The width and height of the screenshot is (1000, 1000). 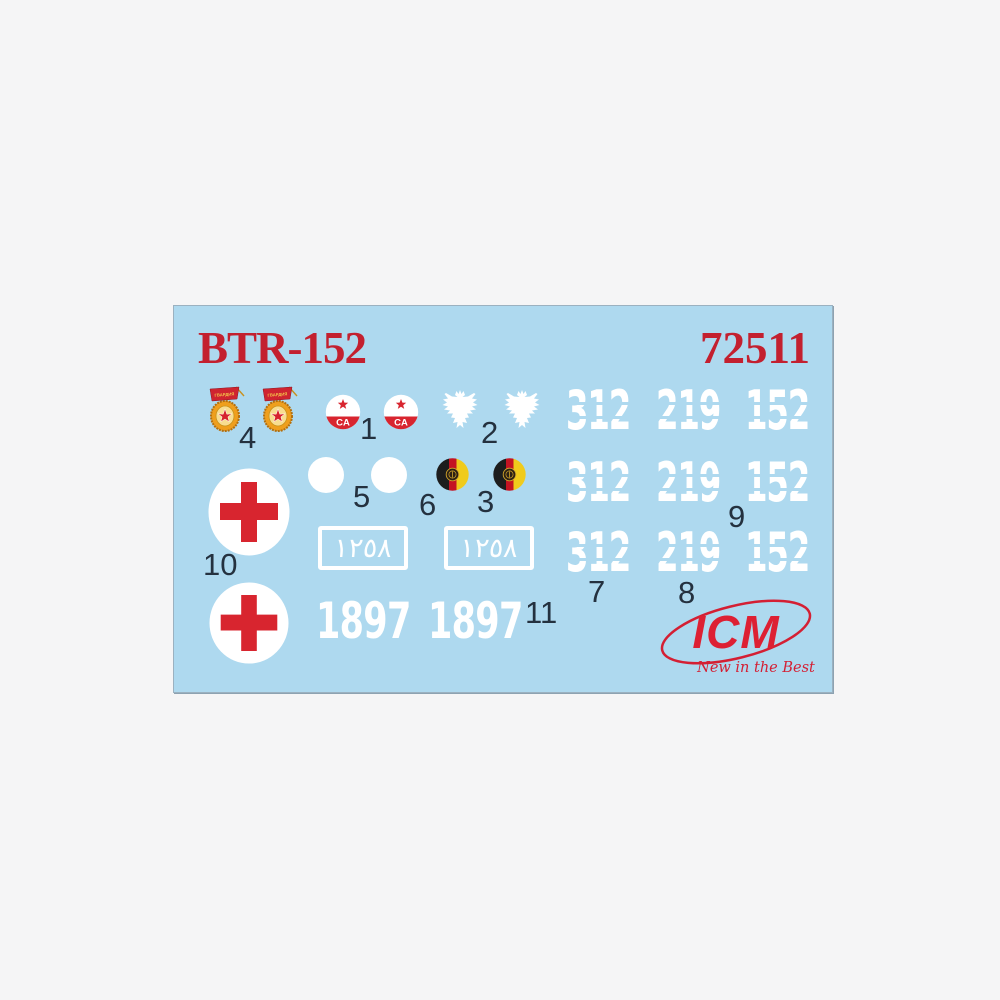 I want to click on ref-number-10: 10, so click(x=220, y=564).